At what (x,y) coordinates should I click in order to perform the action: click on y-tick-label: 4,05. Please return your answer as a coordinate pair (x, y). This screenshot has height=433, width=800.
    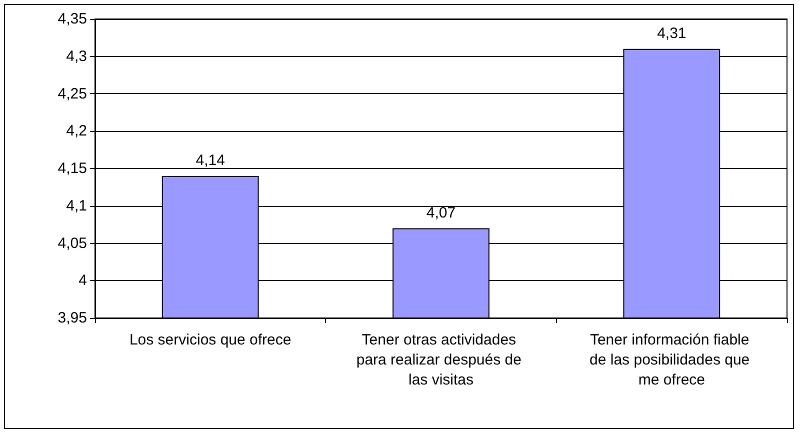
    Looking at the image, I should click on (72, 243).